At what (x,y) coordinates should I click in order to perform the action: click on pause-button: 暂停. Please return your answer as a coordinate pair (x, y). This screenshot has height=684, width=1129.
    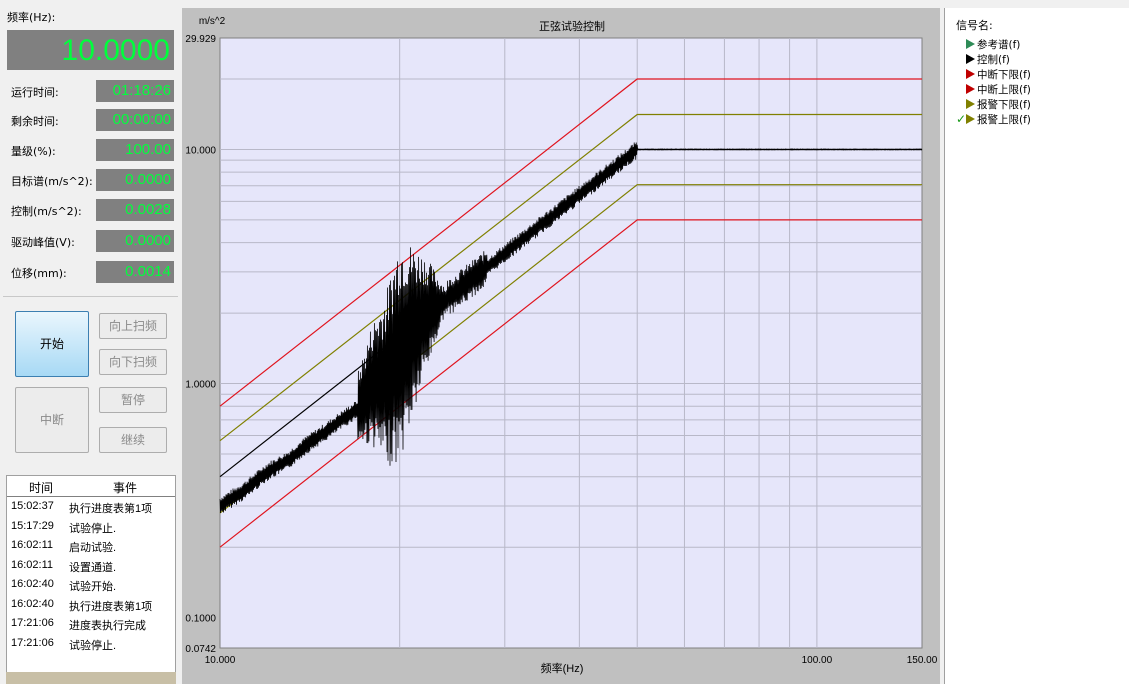
    Looking at the image, I should click on (133, 400).